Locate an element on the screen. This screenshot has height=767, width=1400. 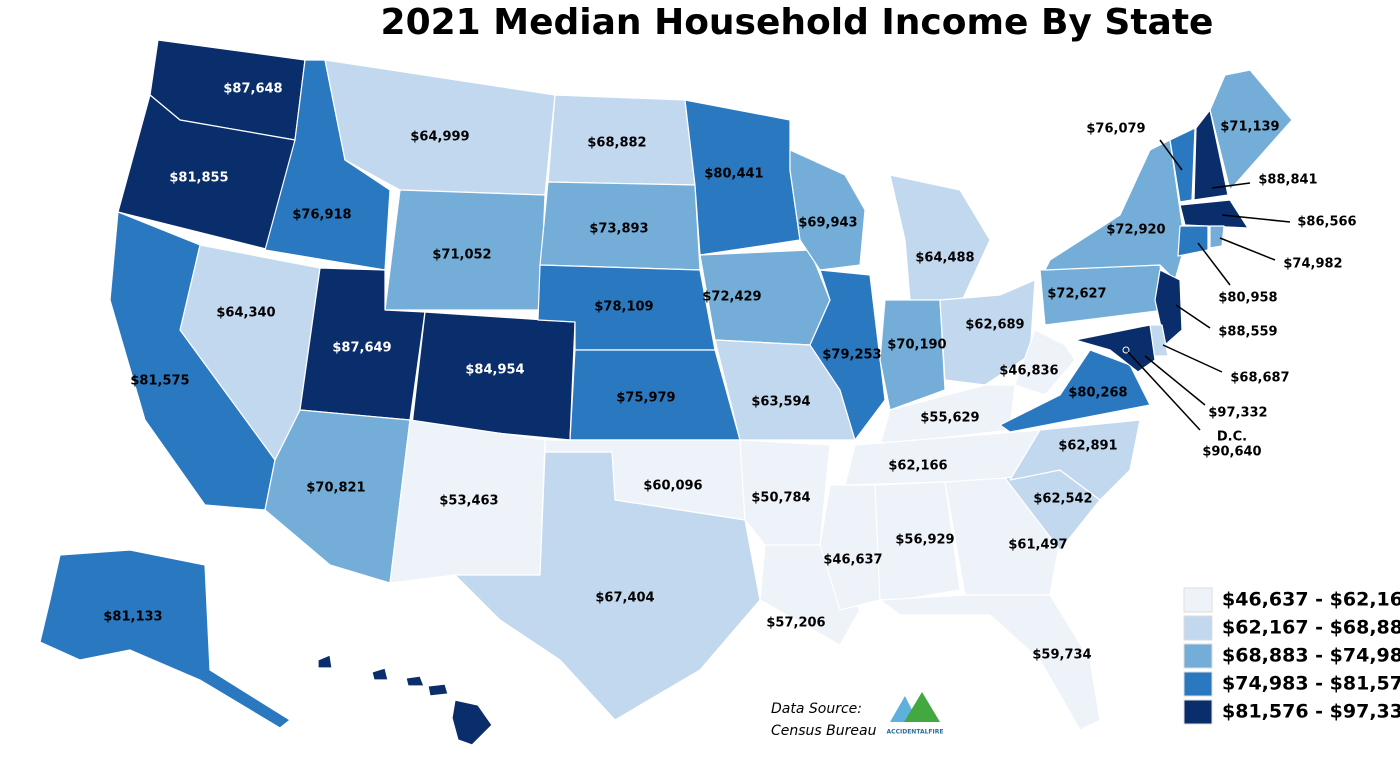
state-value-label: $64,340 is located at coordinates (245, 313).